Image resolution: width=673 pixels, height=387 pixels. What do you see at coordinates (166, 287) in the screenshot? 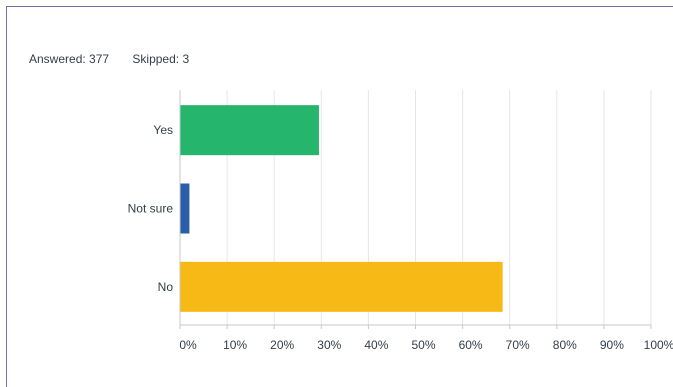
I see `category-label: No` at bounding box center [166, 287].